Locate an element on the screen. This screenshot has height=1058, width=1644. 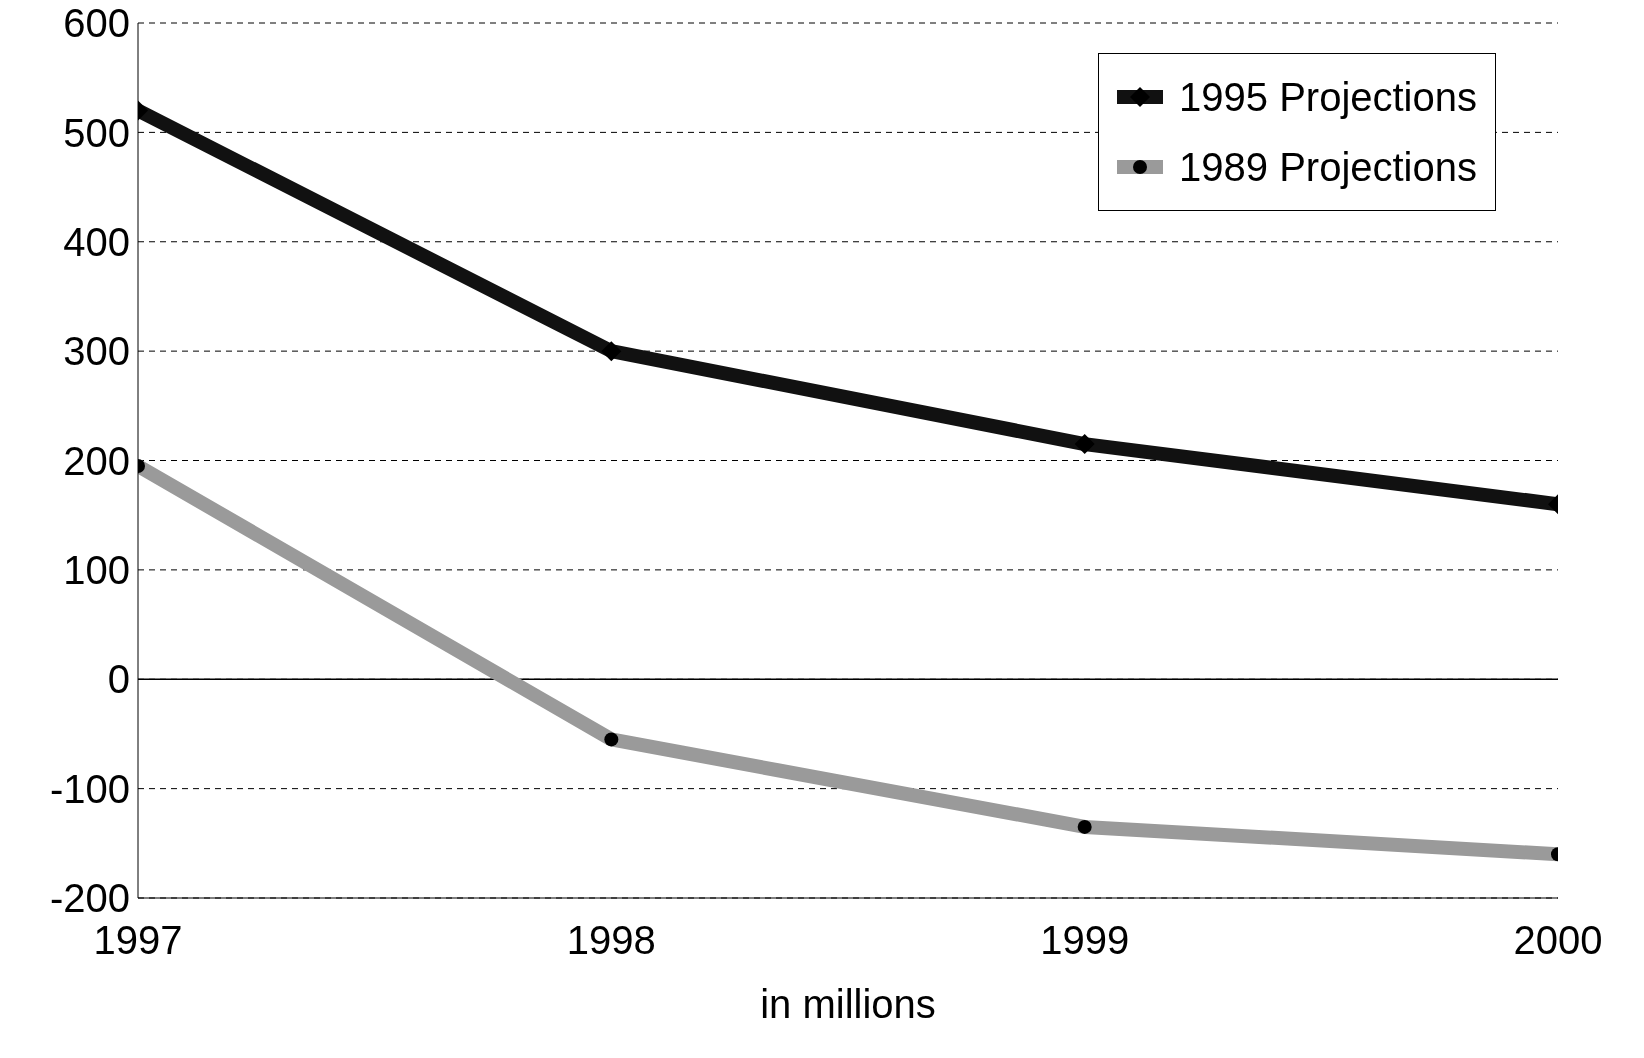
y-tick-label: 100 is located at coordinates (96, 570).